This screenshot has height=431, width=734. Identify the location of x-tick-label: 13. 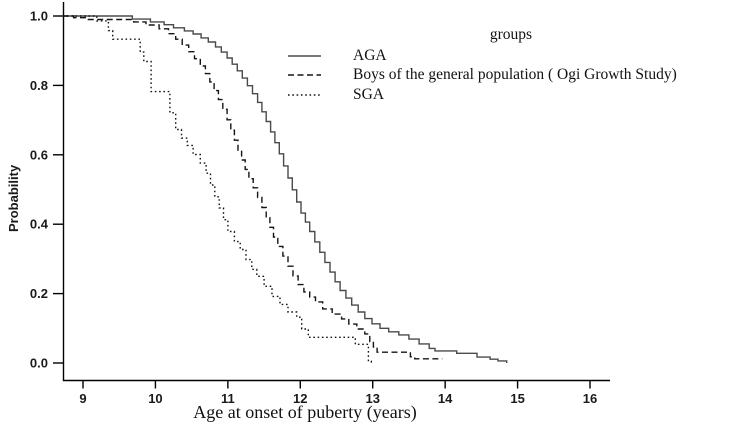
(372, 398).